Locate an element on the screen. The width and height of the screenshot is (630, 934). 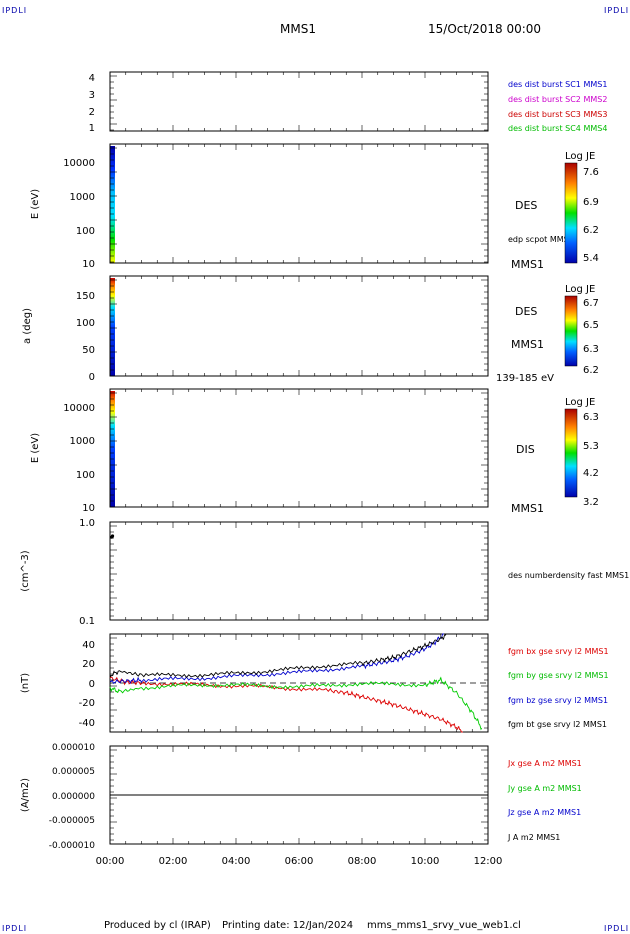
footer-file-name: mms_mms1_srvy_vue_web1.cl is located at coordinates (444, 925).